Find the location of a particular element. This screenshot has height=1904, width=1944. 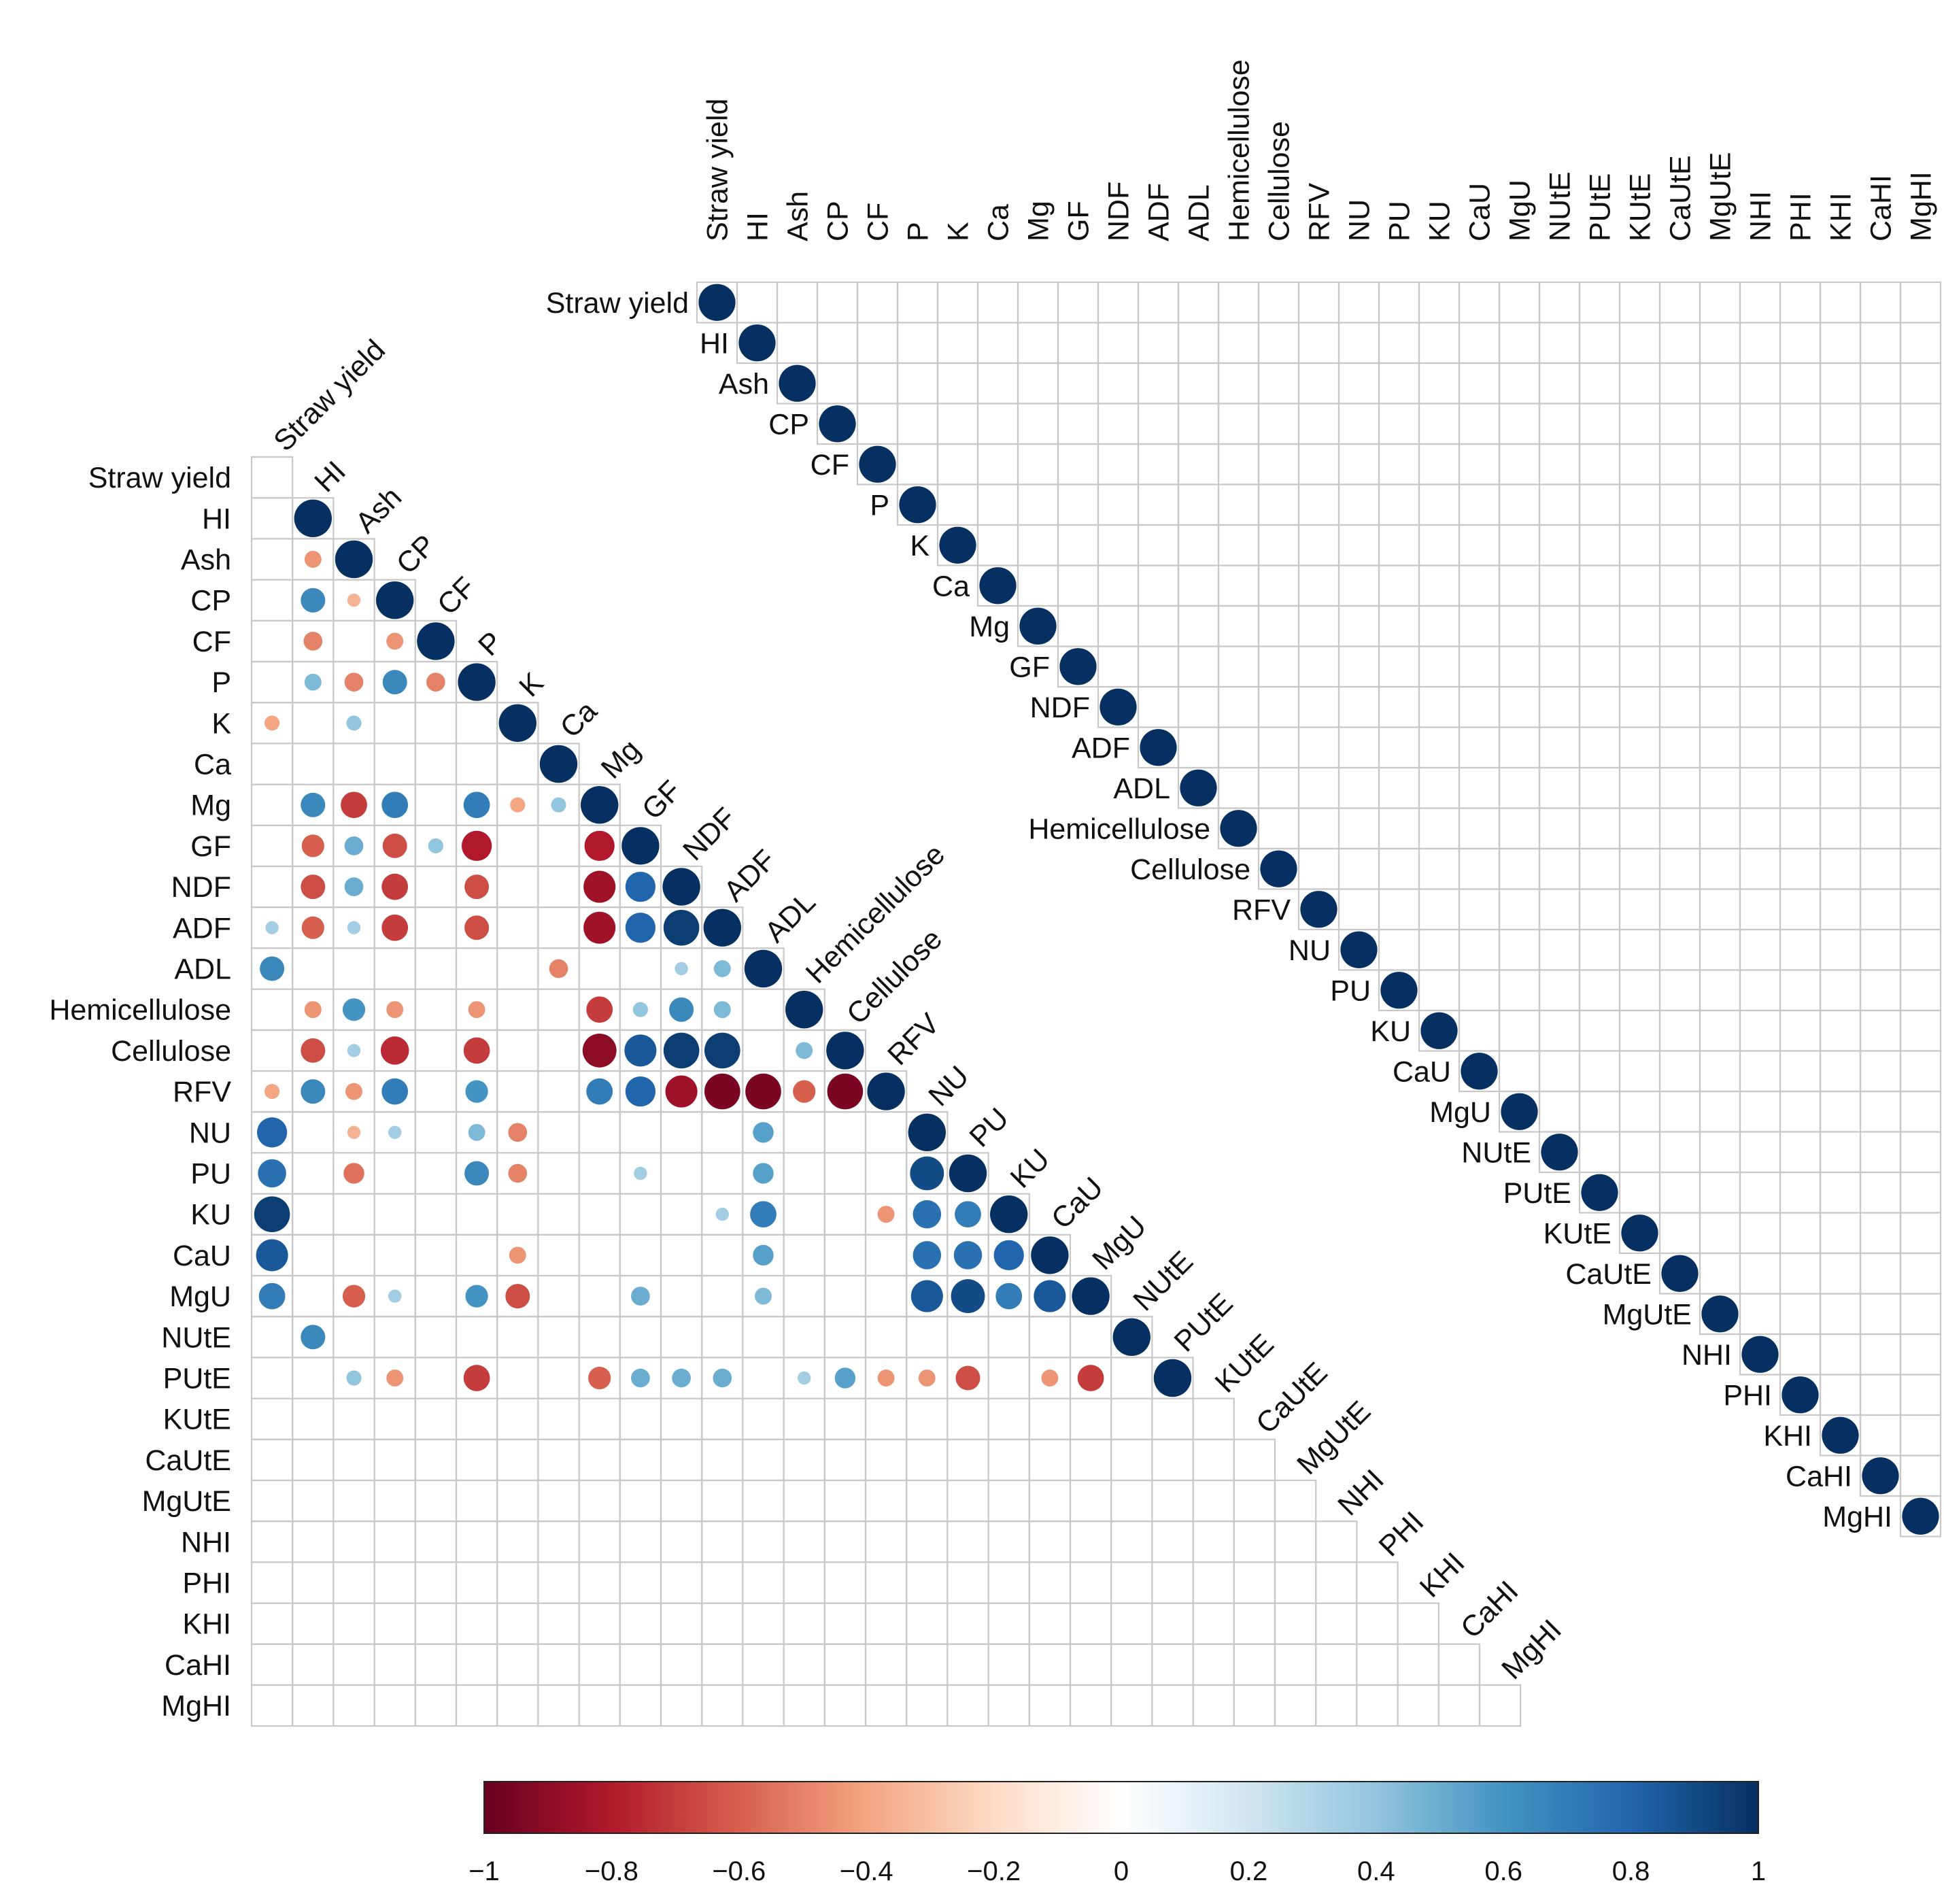

corr-circle-hemicellulose-cp is located at coordinates (395, 1010).